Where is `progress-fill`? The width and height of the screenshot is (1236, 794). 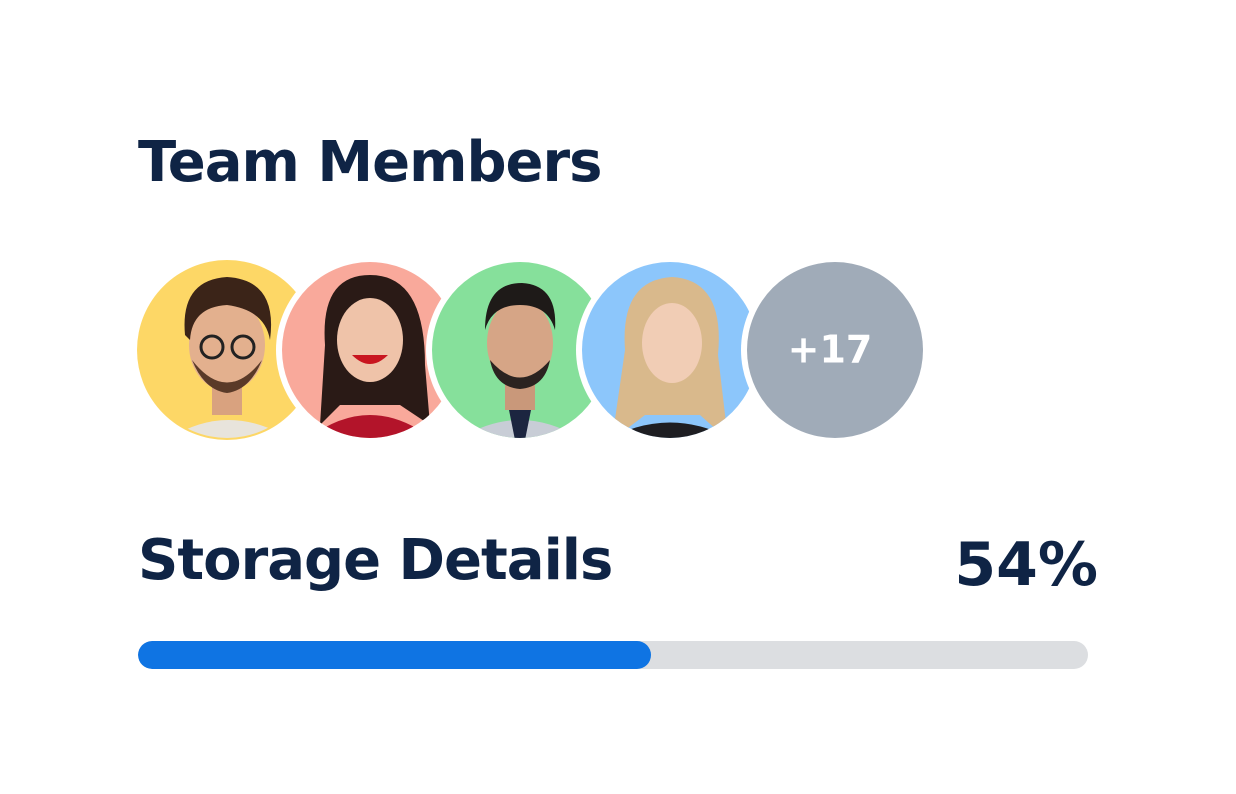
progress-fill is located at coordinates (394, 655).